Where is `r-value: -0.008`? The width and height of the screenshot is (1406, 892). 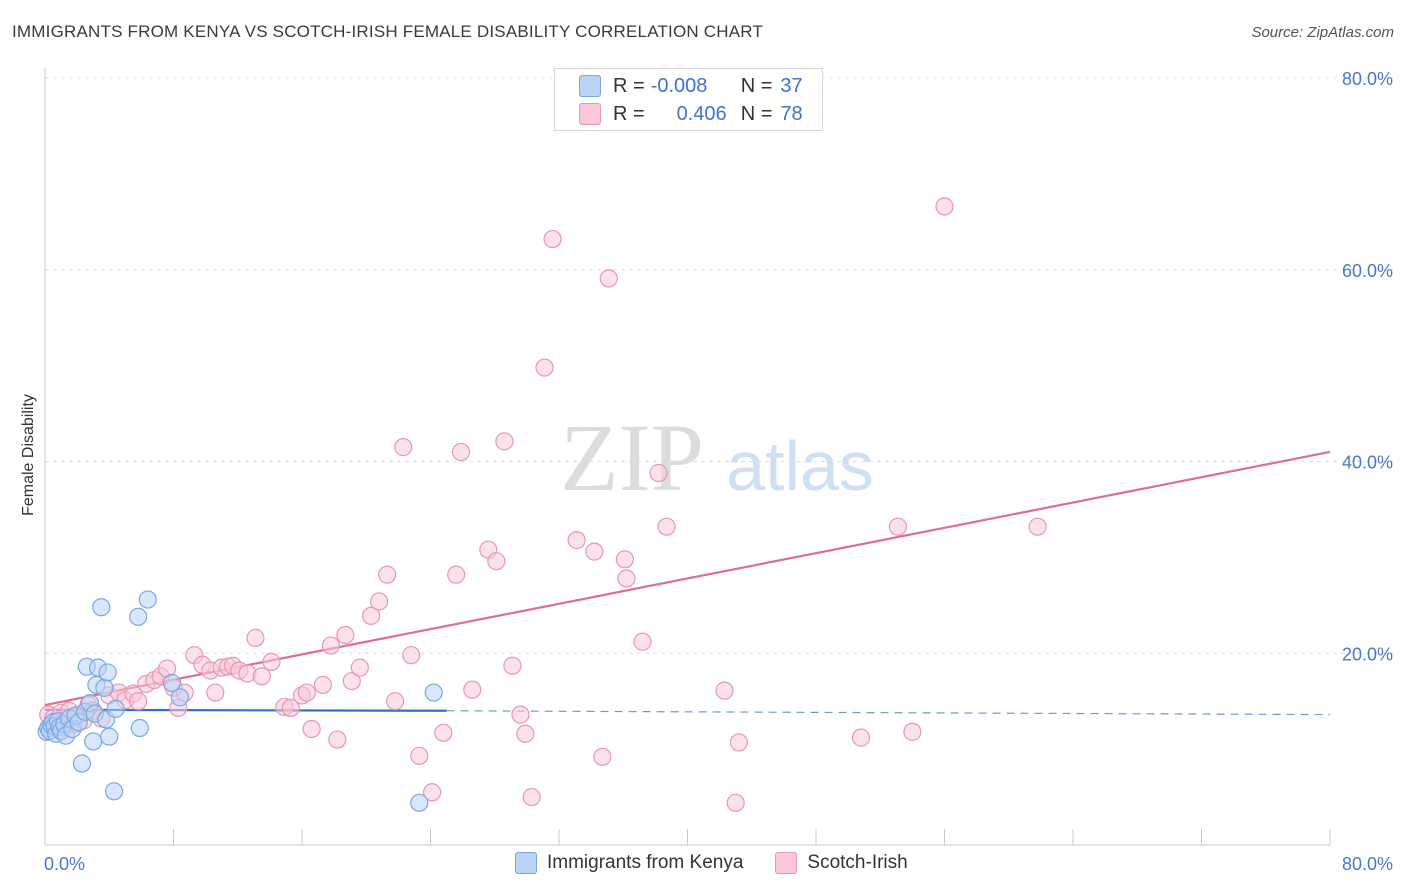
r-value: -0.008 is located at coordinates (679, 85).